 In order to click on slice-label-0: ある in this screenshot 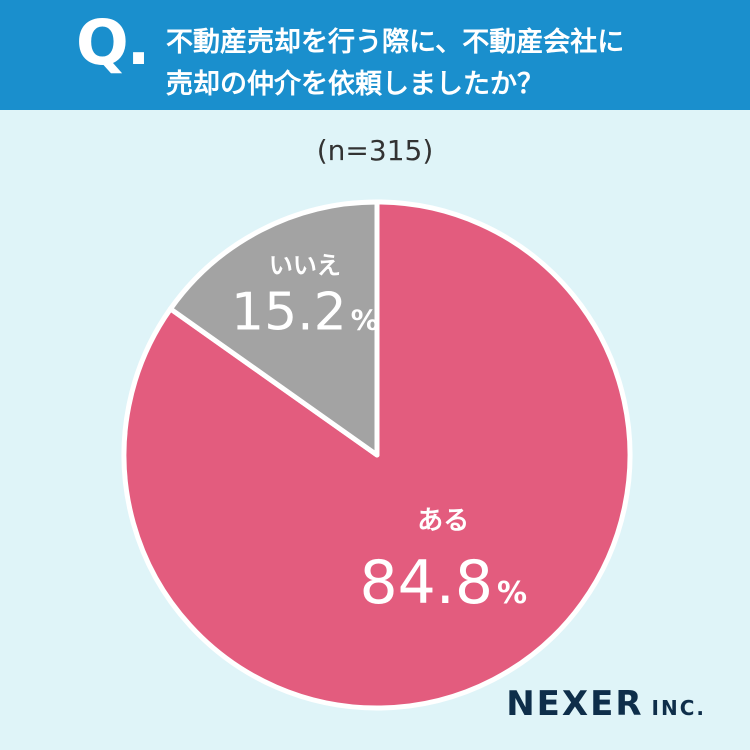, I will do `click(443, 521)`.